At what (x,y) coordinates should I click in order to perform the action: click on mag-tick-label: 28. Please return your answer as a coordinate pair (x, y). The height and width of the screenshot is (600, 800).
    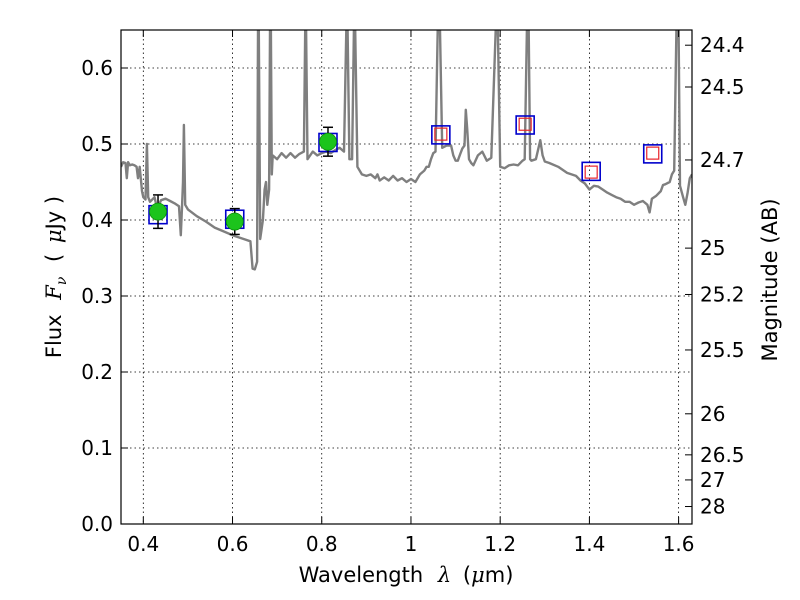
    Looking at the image, I should click on (712, 507).